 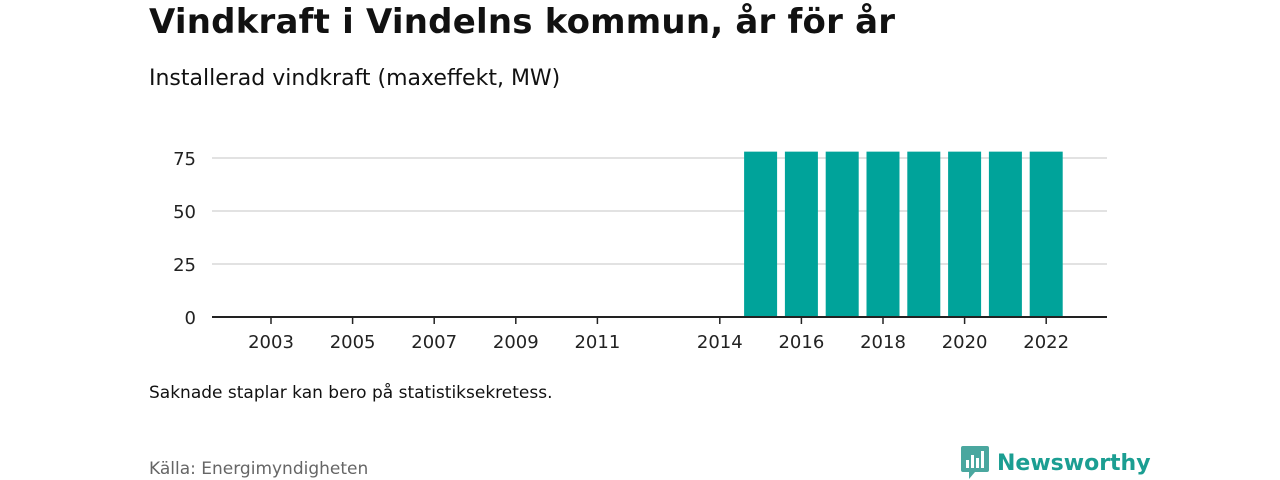 What do you see at coordinates (434, 342) in the screenshot?
I see `x-tick-label: 2007` at bounding box center [434, 342].